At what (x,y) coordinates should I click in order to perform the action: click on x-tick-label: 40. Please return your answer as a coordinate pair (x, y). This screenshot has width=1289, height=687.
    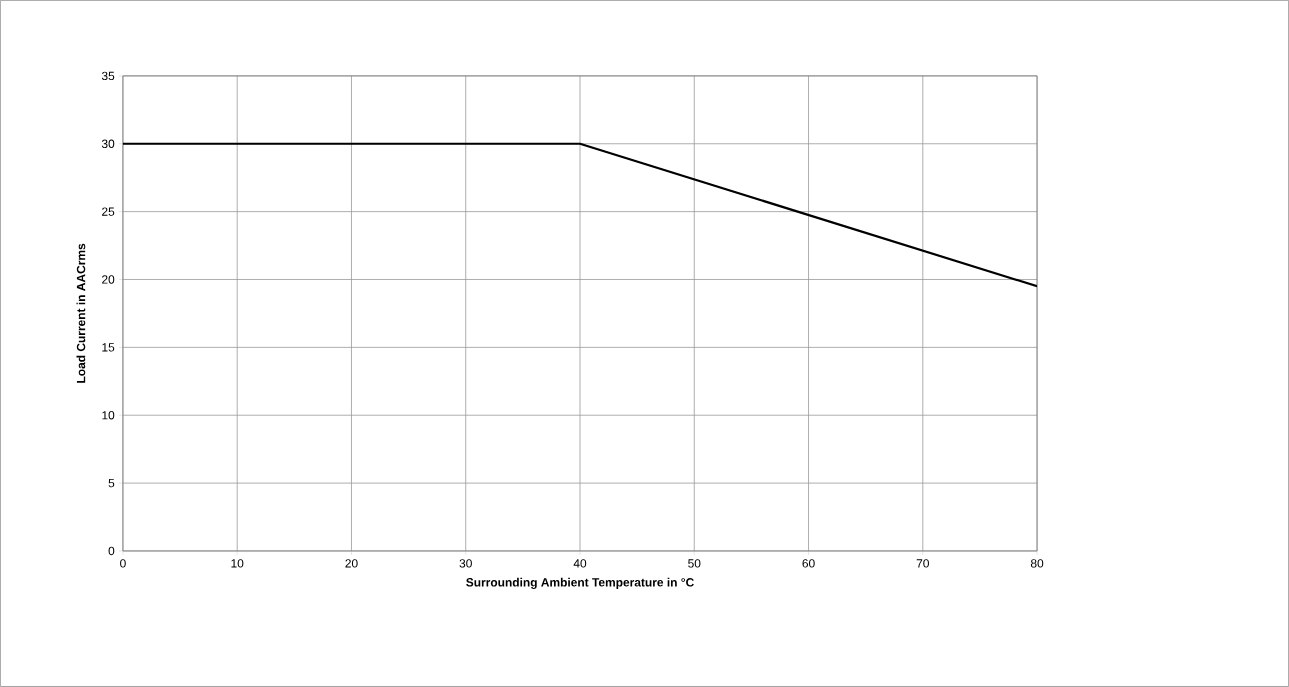
    Looking at the image, I should click on (580, 563).